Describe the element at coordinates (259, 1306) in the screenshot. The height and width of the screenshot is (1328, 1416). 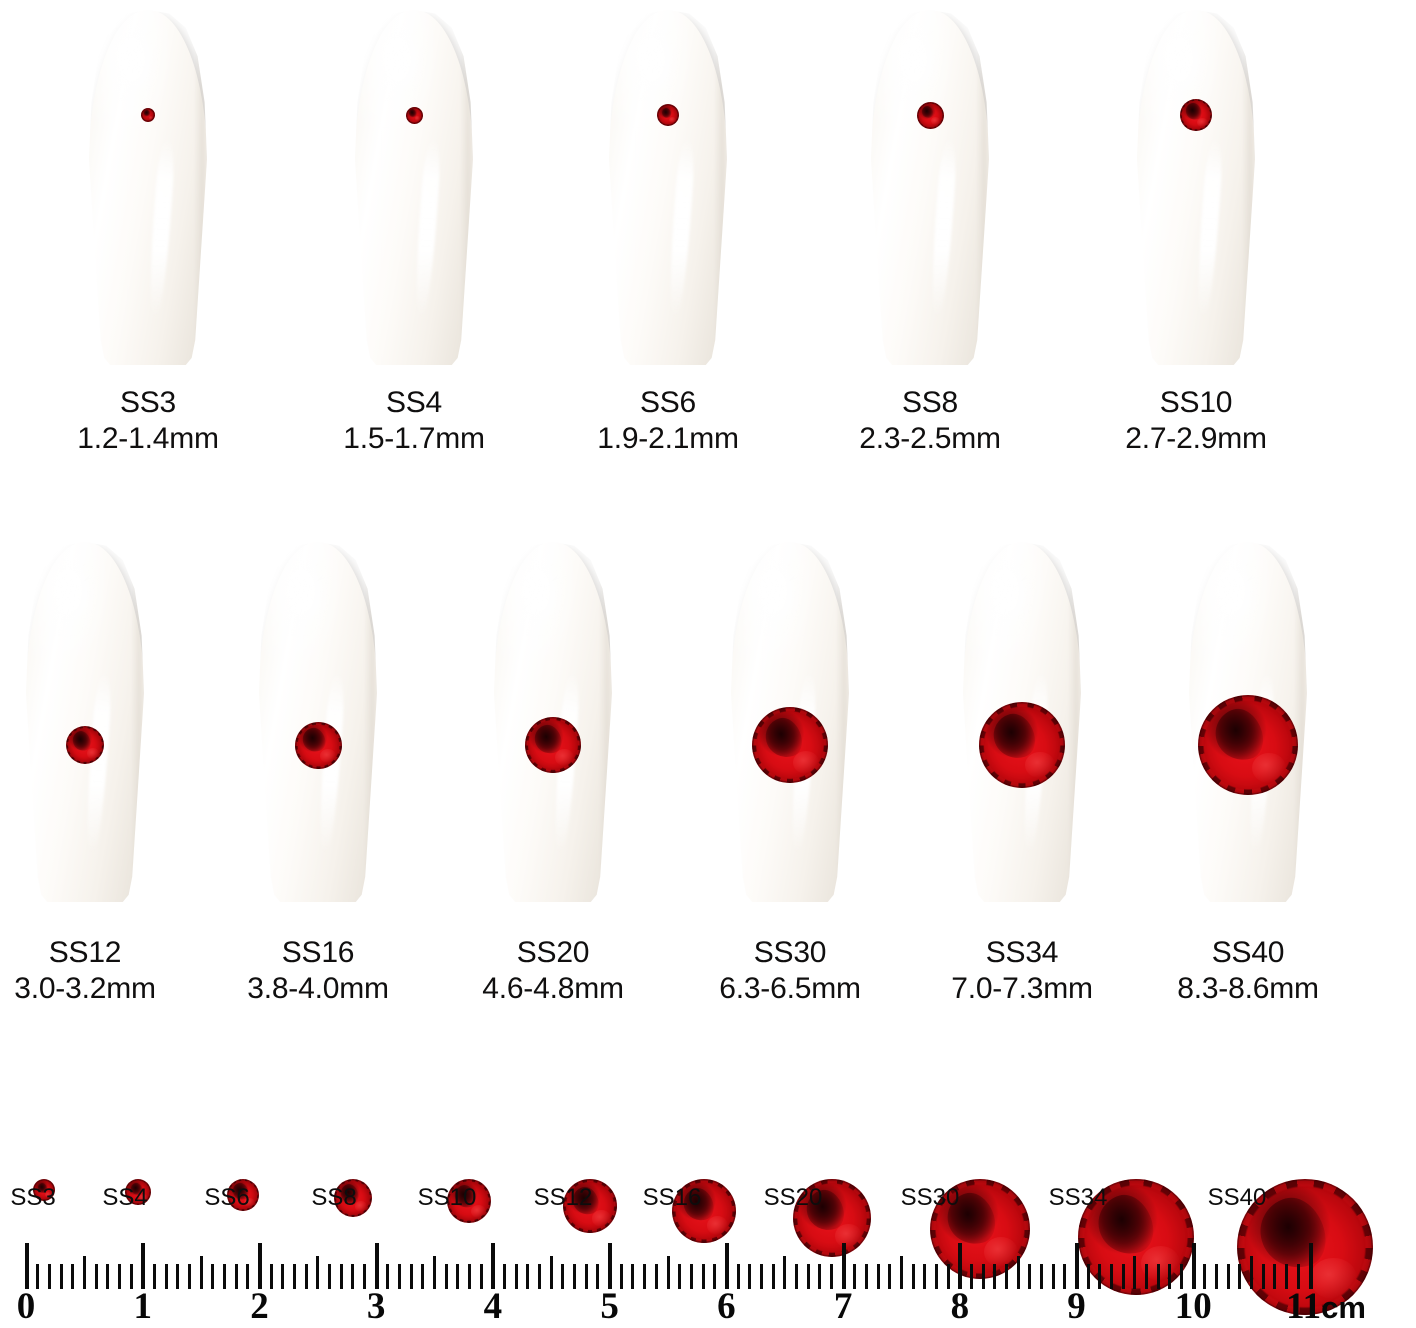
I see `ruler-number-text: 2` at that location.